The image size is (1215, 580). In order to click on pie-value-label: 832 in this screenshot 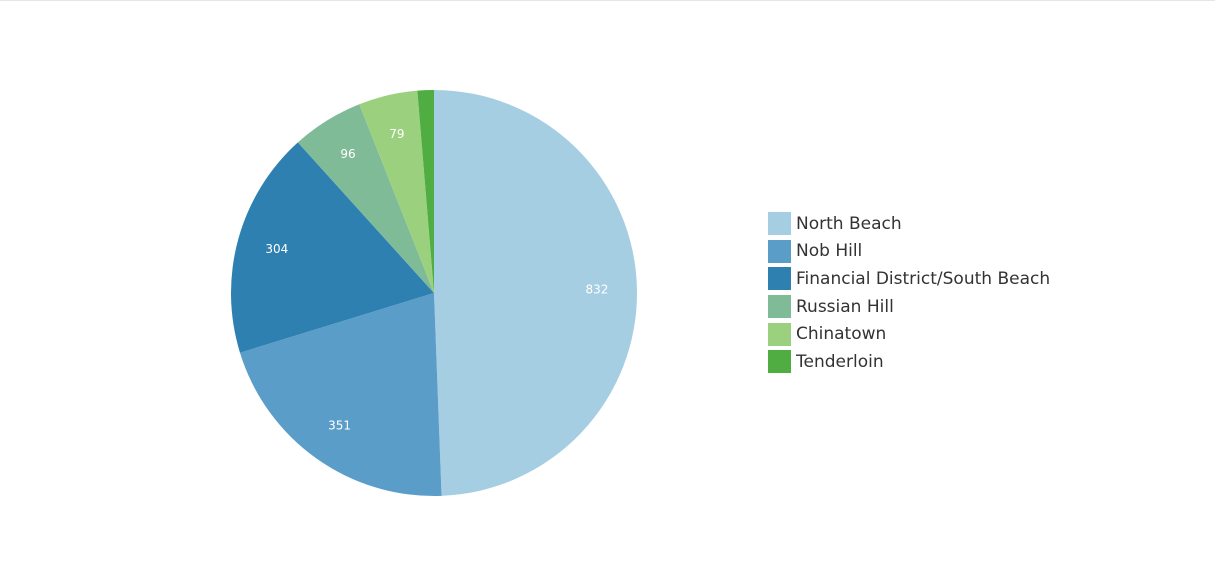, I will do `click(597, 289)`.